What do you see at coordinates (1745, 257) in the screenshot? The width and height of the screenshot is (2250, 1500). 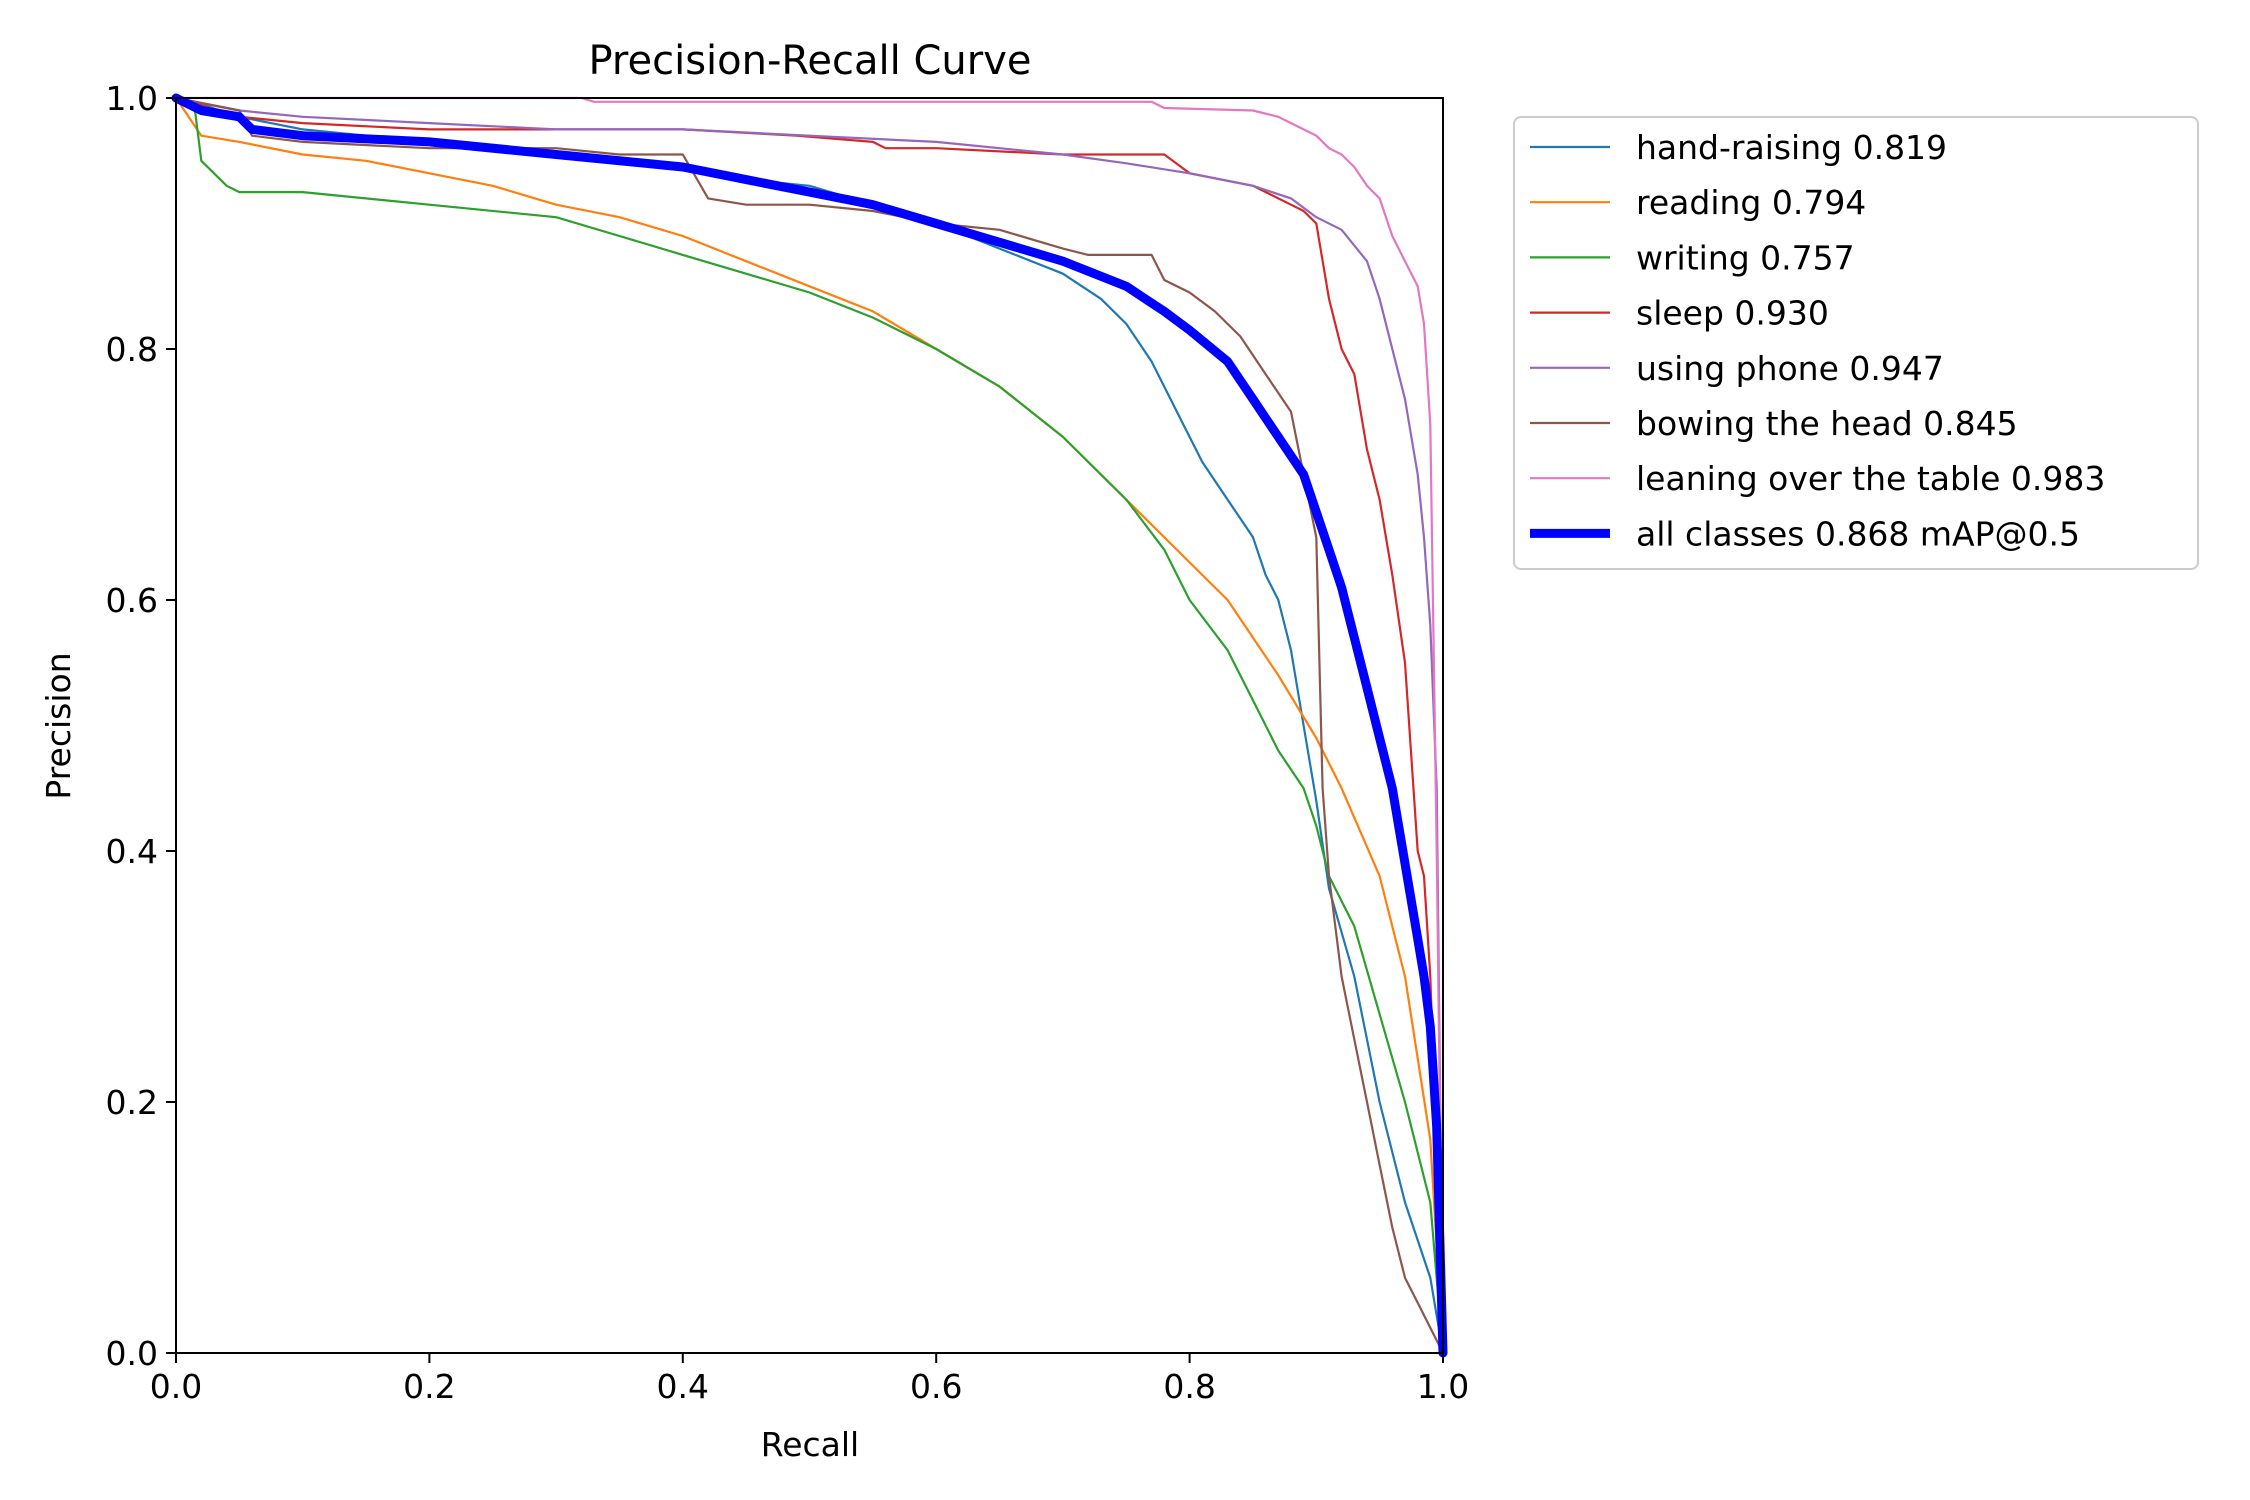 I see `legend-label-2: writing 0.757` at bounding box center [1745, 257].